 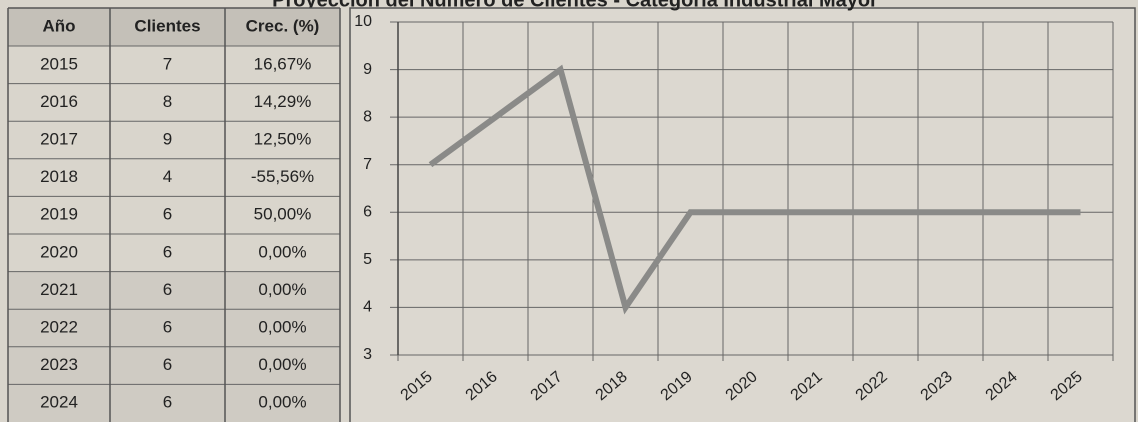 What do you see at coordinates (58, 25) in the screenshot?
I see `table-header: Año` at bounding box center [58, 25].